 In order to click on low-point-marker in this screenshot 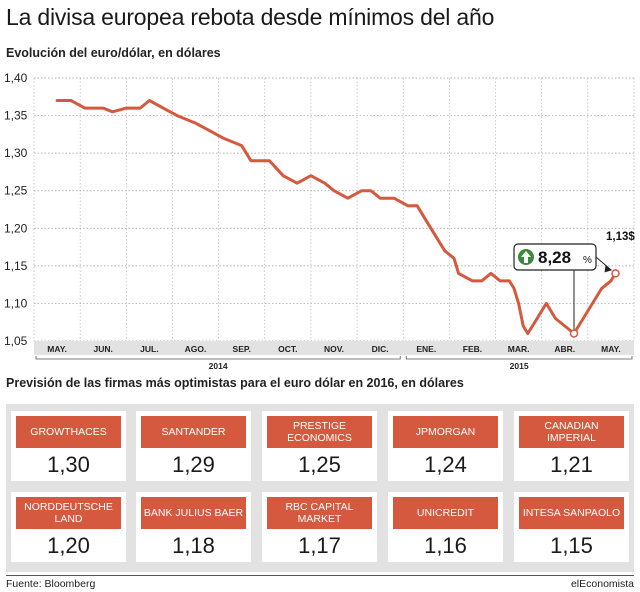, I will do `click(574, 333)`.